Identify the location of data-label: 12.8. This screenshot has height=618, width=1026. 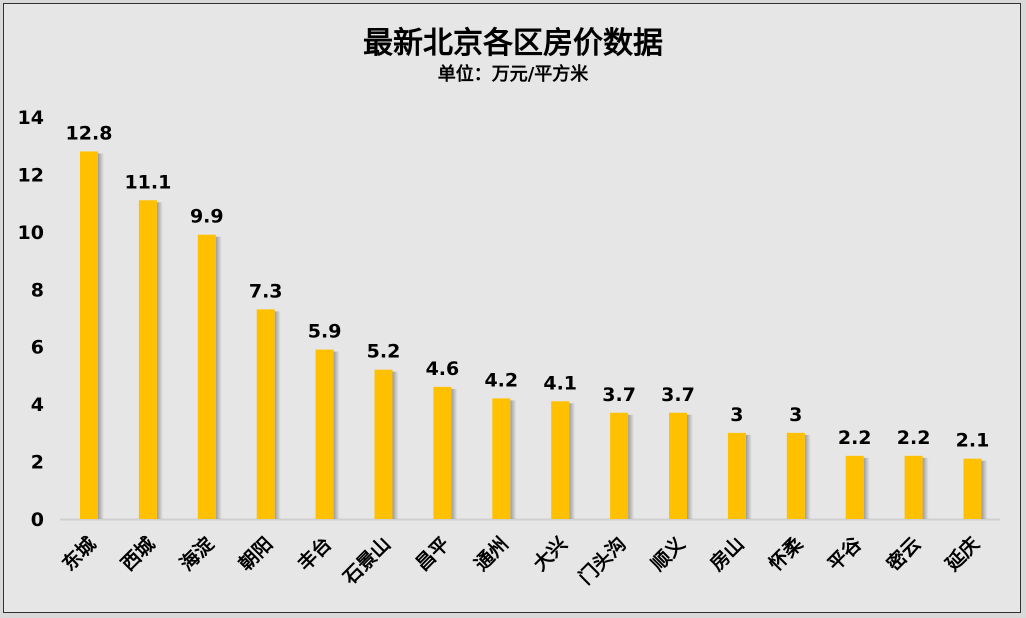
(89, 133).